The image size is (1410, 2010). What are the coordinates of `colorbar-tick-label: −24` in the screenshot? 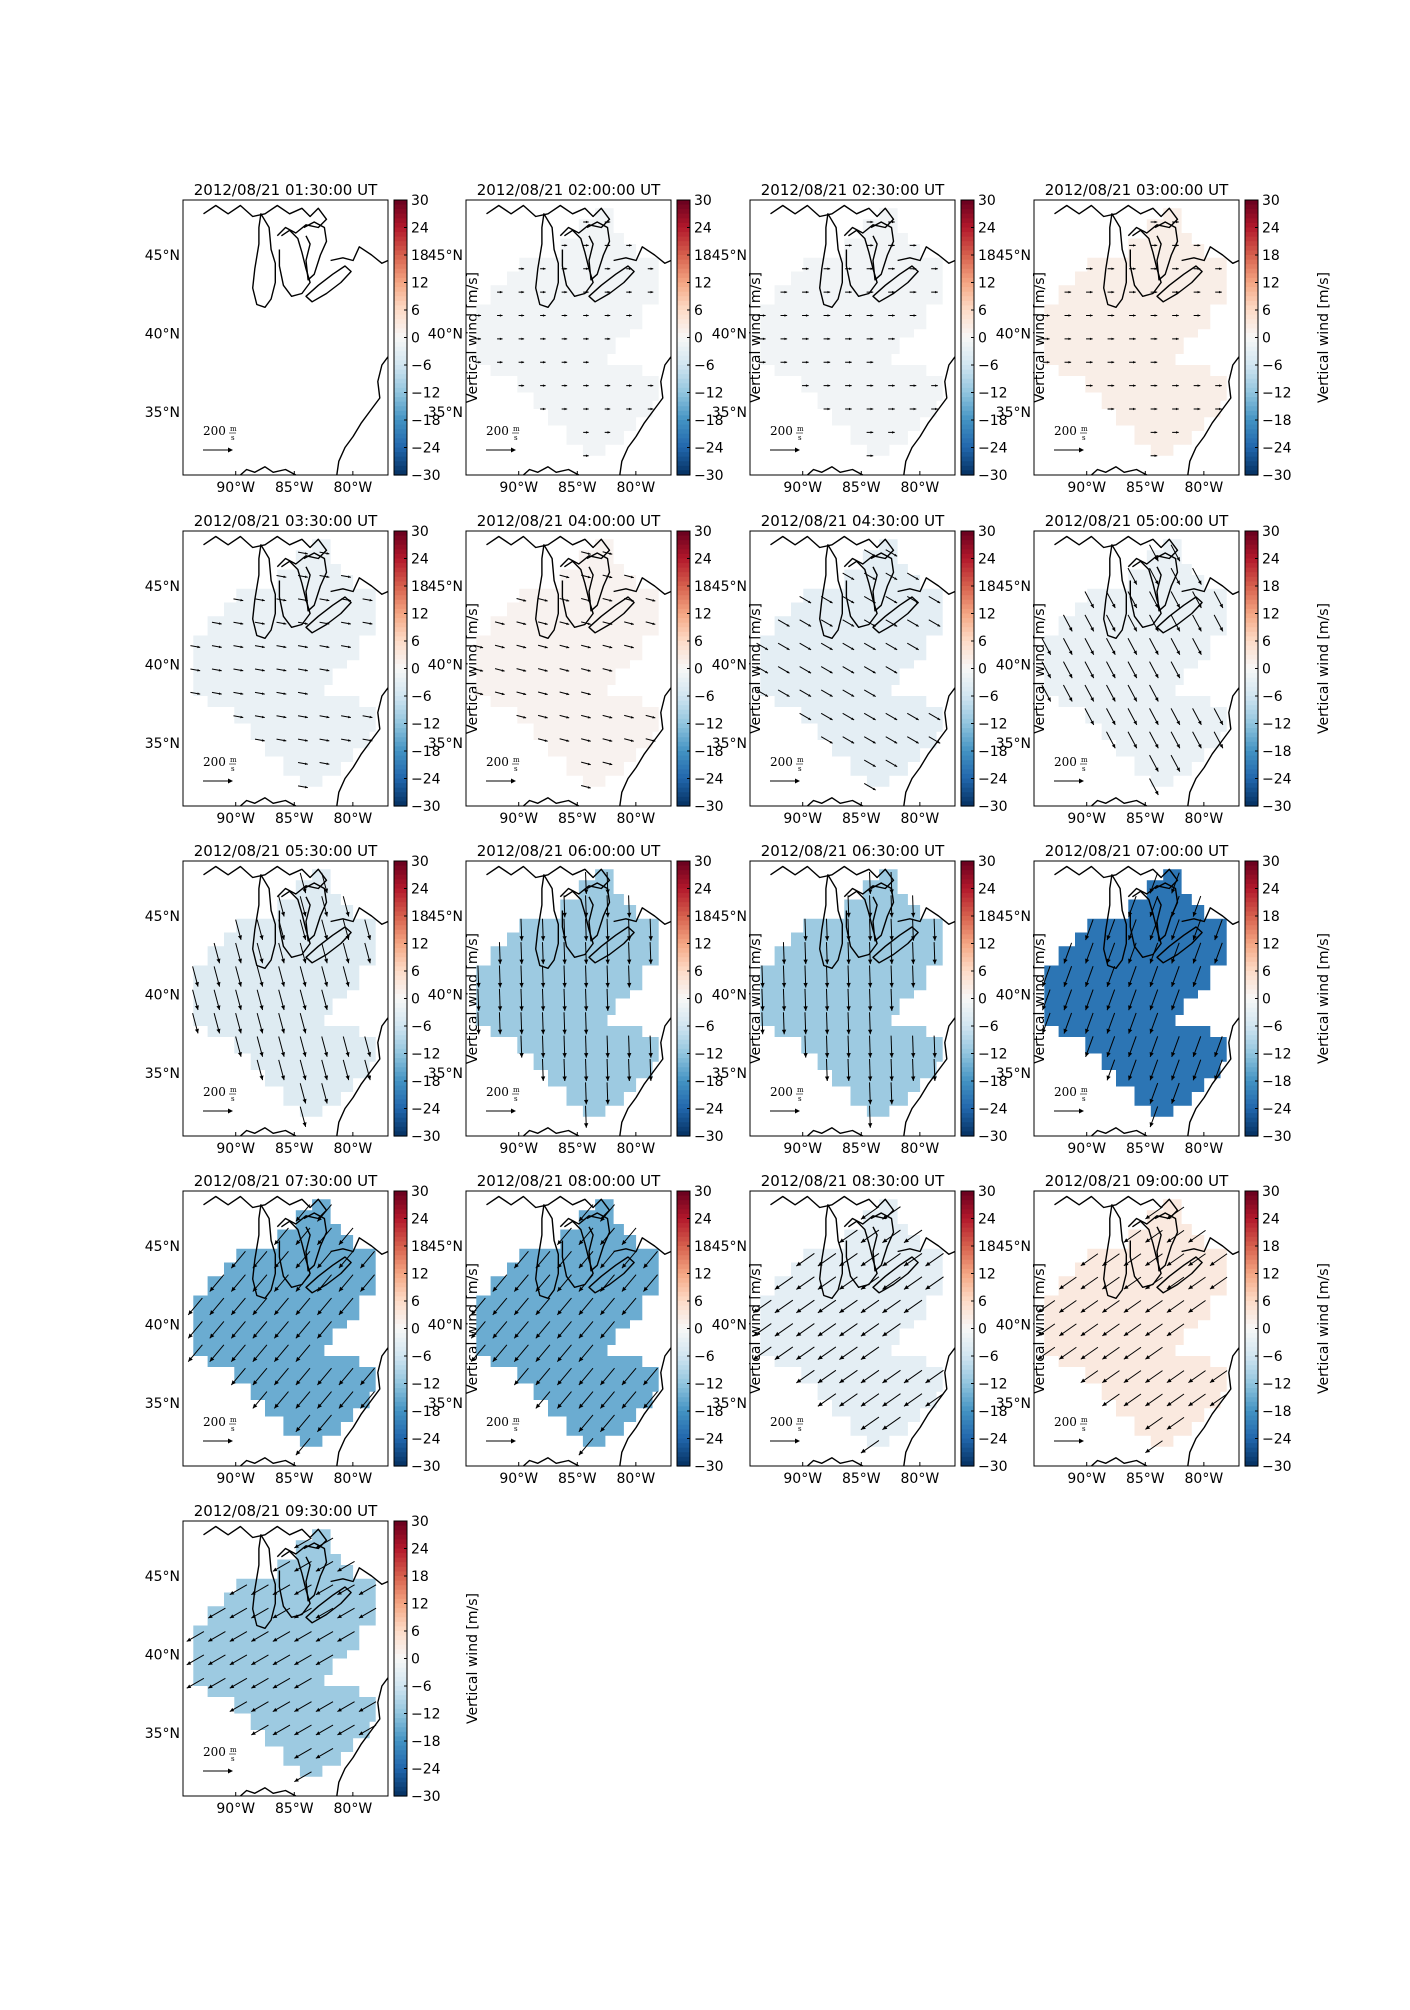 It's located at (993, 449).